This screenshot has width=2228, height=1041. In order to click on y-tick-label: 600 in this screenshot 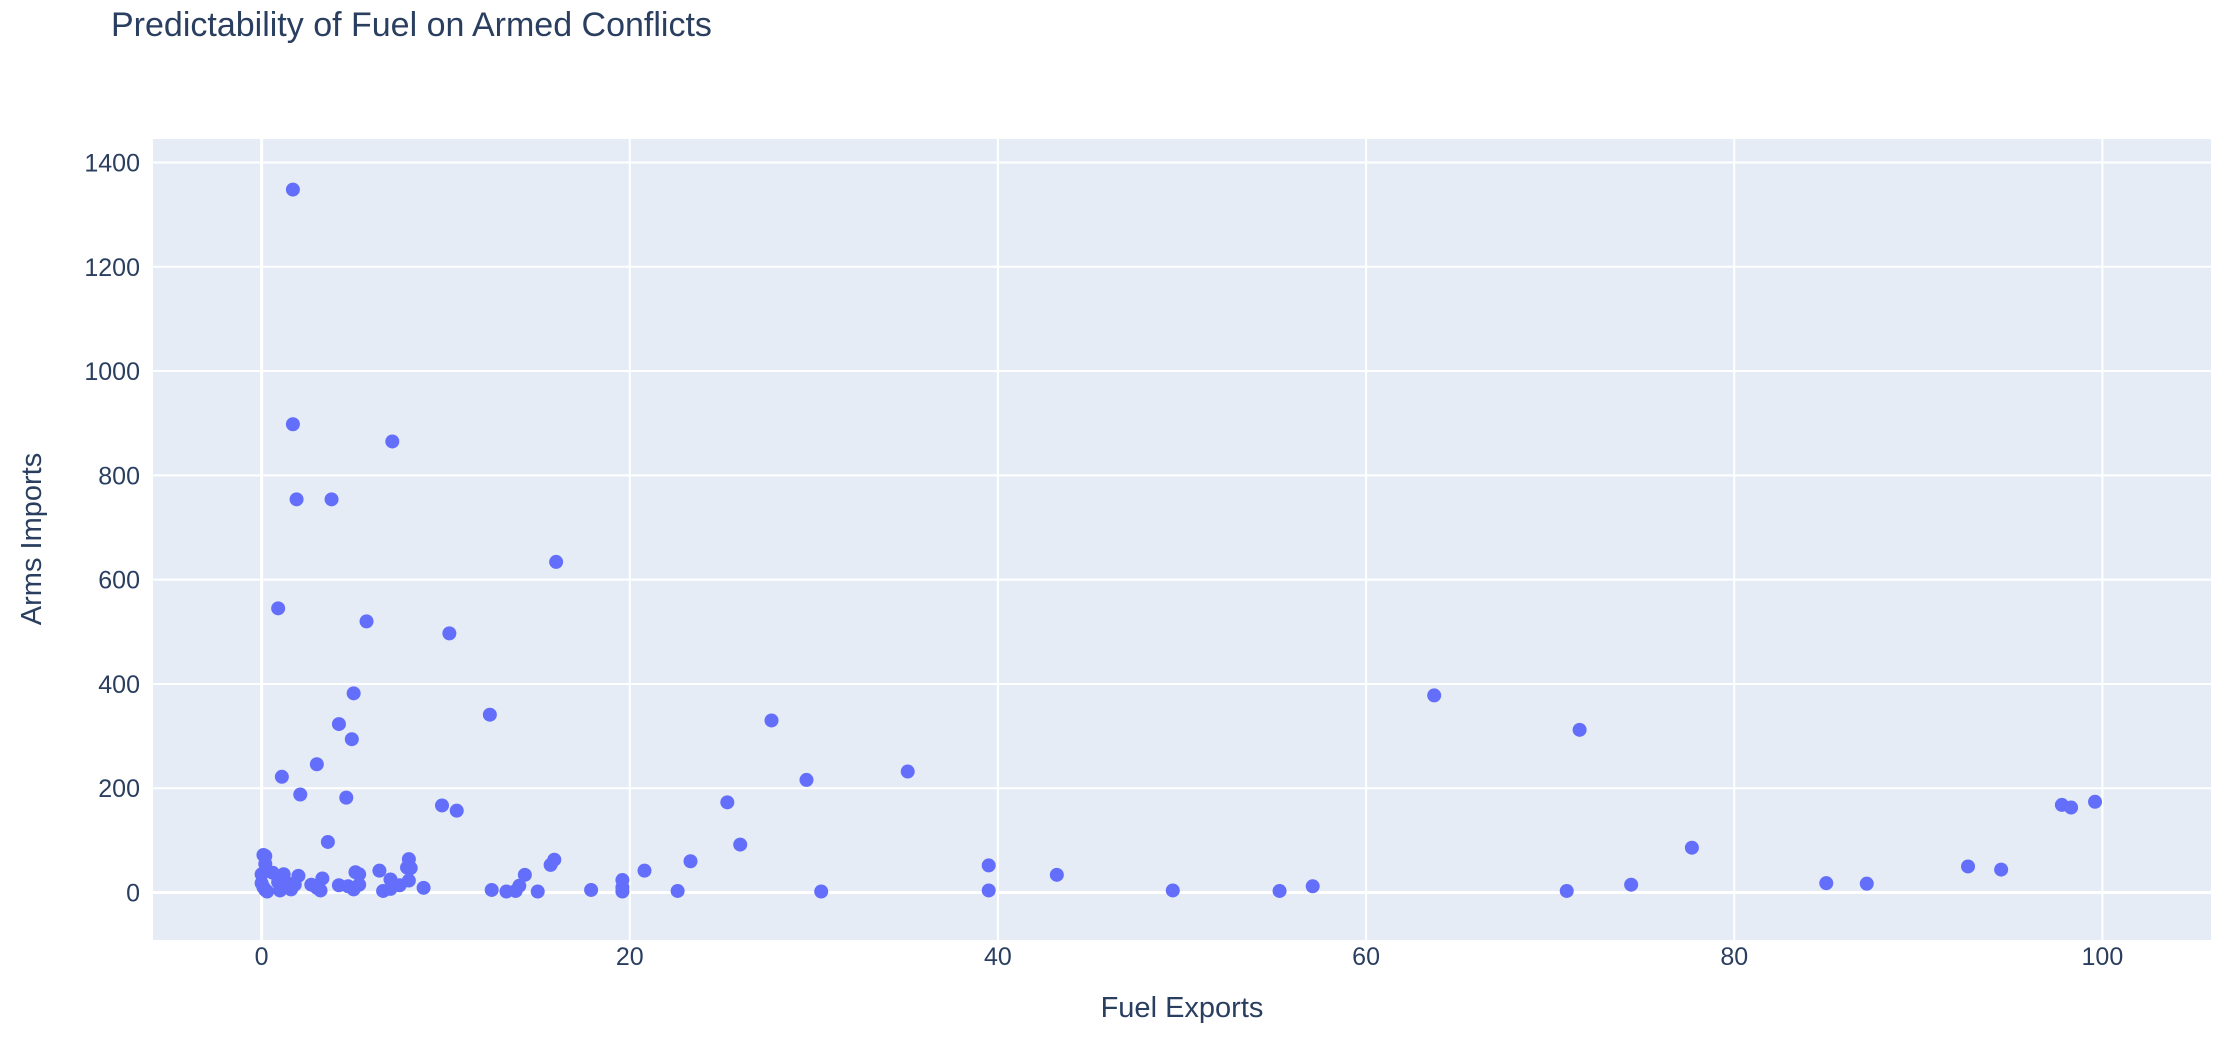, I will do `click(119, 581)`.